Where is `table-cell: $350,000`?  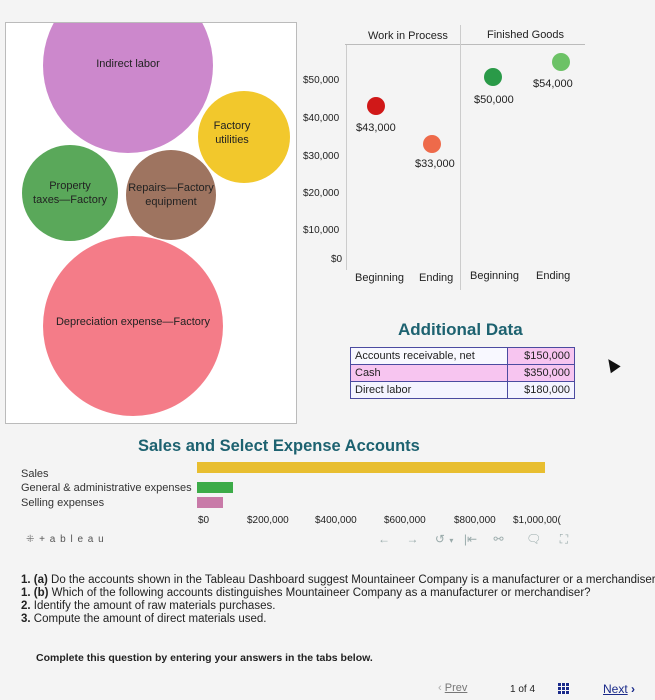 table-cell: $350,000 is located at coordinates (541, 373).